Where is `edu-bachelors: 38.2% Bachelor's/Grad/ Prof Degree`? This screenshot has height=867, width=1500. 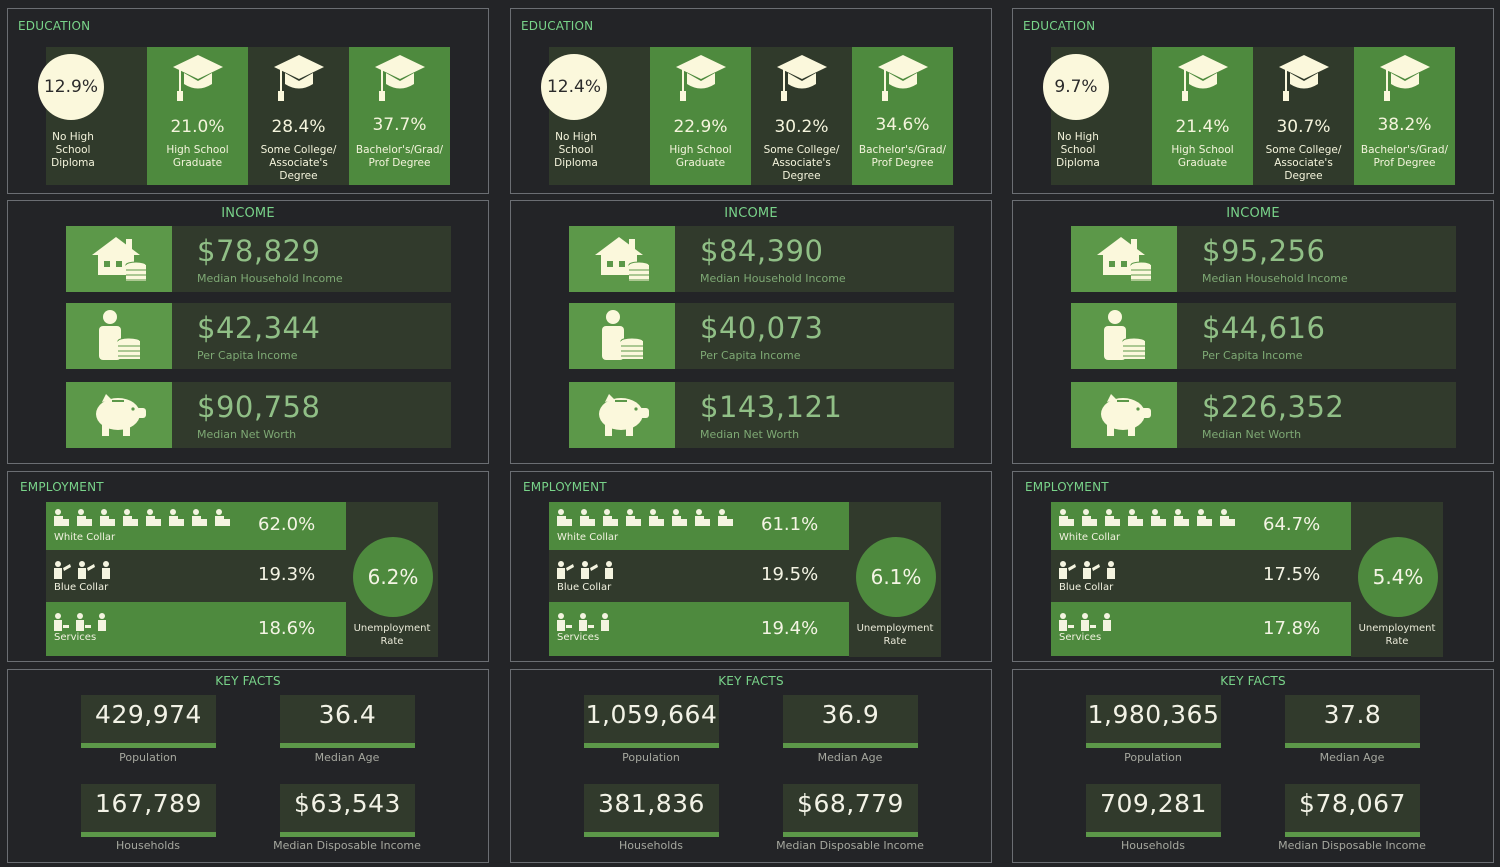 edu-bachelors: 38.2% Bachelor's/Grad/ Prof Degree is located at coordinates (1404, 116).